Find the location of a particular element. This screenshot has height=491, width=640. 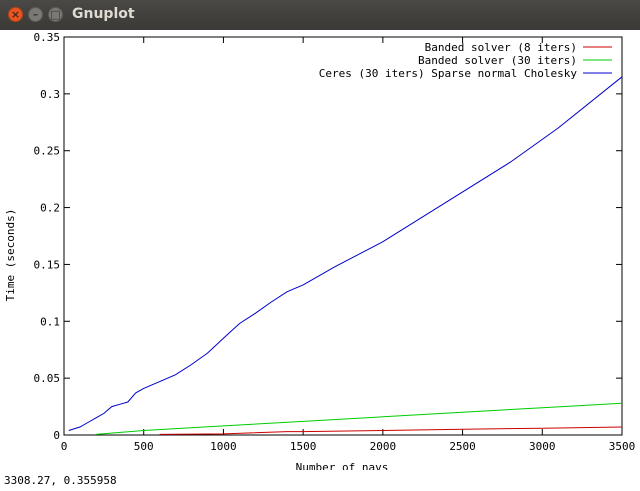

y-tick-label: 0.2 is located at coordinates (50, 208).